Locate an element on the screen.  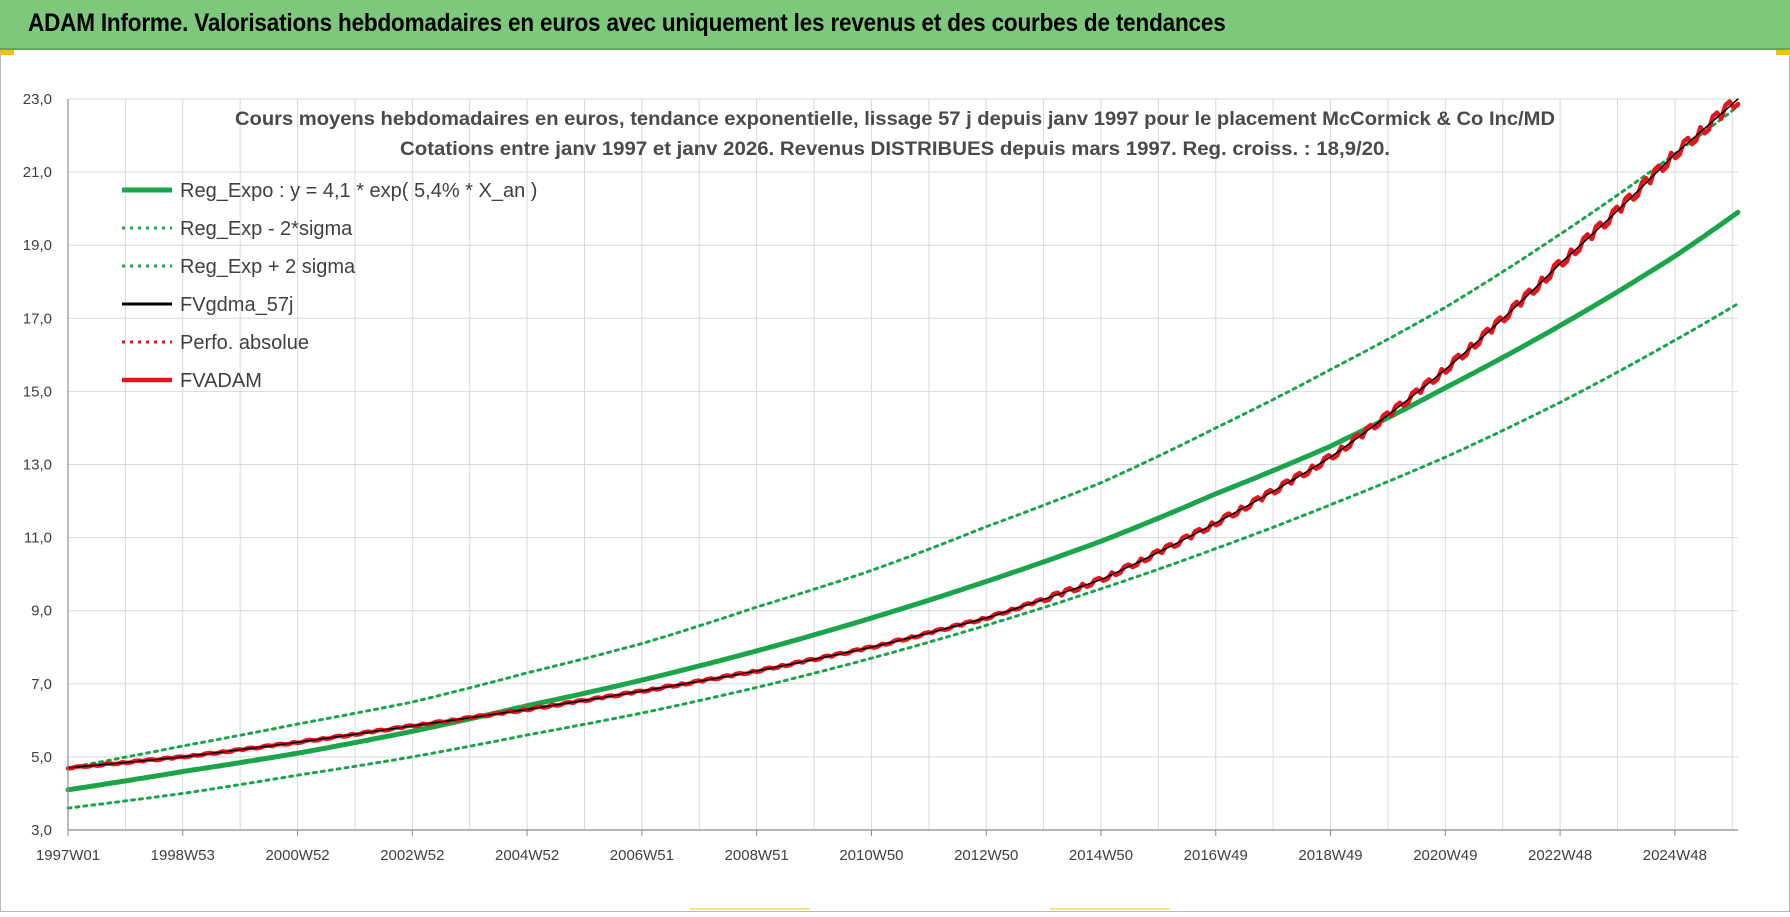
y-tick-label: 15,0 is located at coordinates (37, 391).